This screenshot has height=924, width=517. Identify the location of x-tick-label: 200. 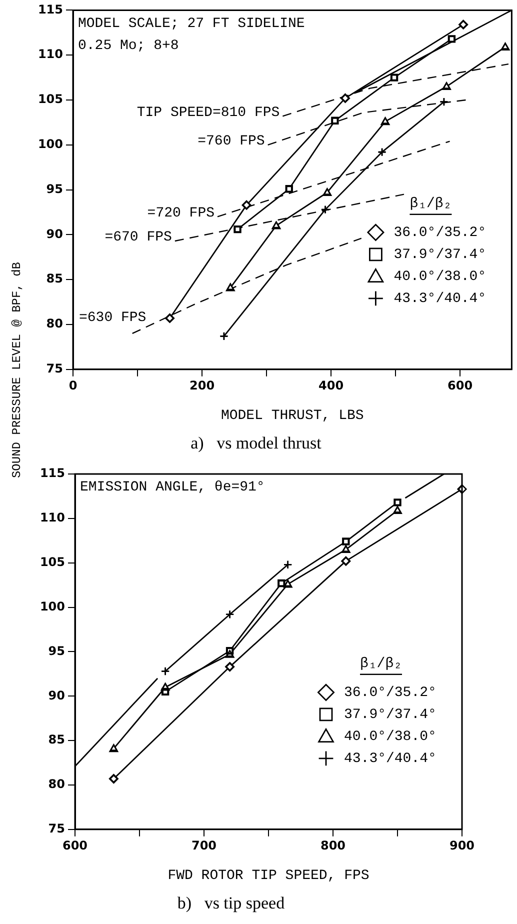
(202, 385).